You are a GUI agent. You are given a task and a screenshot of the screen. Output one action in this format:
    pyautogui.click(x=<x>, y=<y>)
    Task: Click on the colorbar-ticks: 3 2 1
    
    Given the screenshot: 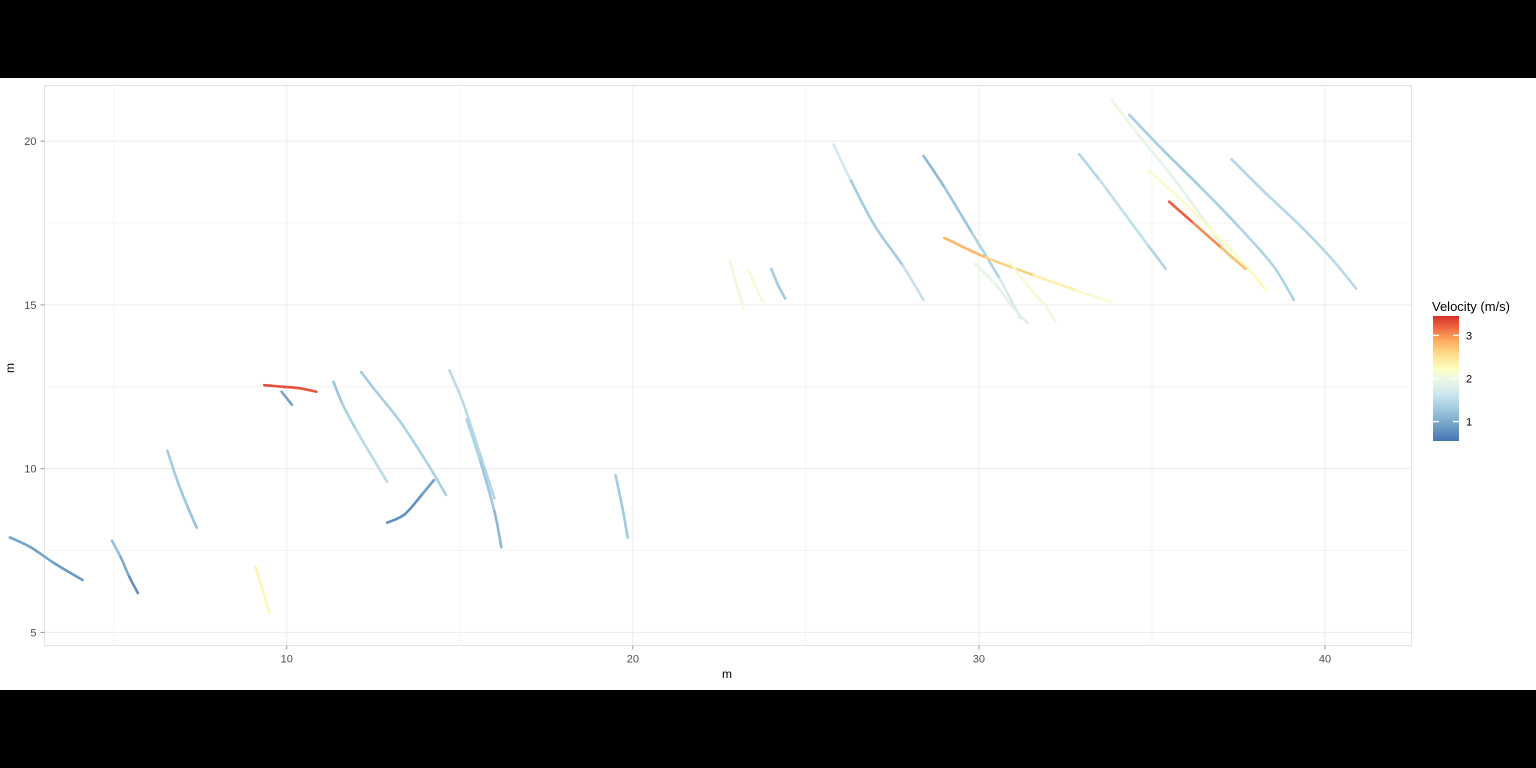 What is the action you would take?
    pyautogui.click(x=1452, y=379)
    